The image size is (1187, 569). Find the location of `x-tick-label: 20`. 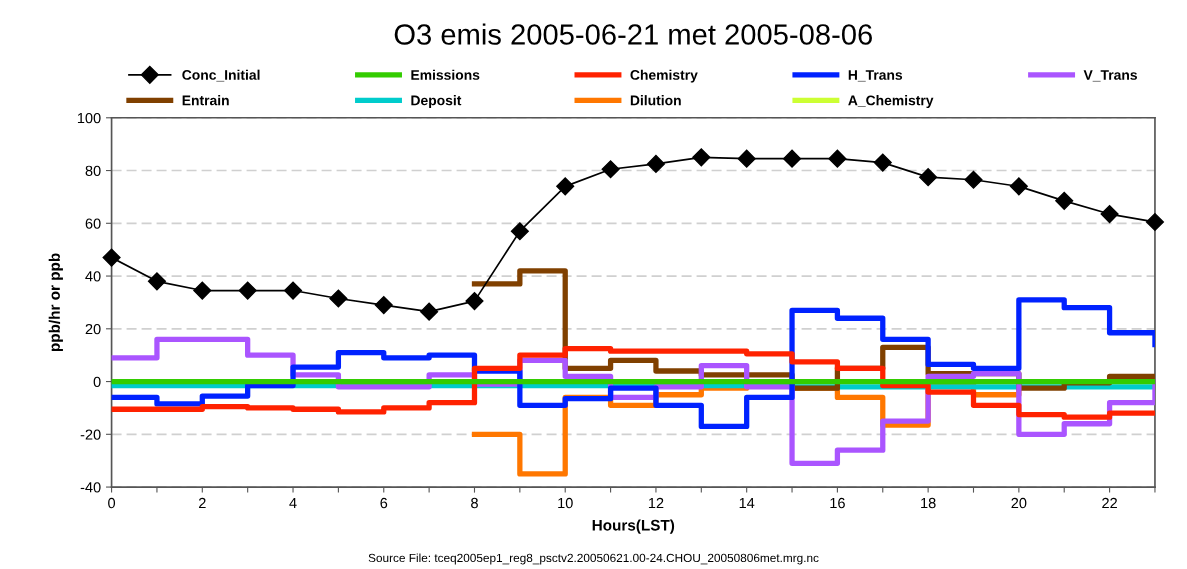

x-tick-label: 20 is located at coordinates (1019, 503).